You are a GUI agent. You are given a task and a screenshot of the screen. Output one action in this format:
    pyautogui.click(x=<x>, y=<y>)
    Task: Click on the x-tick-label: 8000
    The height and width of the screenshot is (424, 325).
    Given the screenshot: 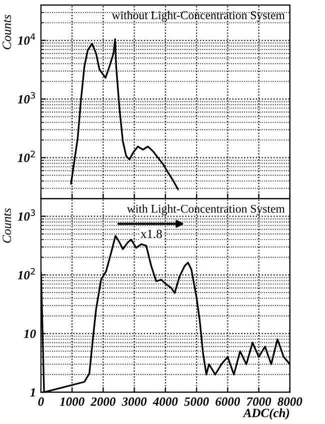 What is the action you would take?
    pyautogui.click(x=290, y=401)
    